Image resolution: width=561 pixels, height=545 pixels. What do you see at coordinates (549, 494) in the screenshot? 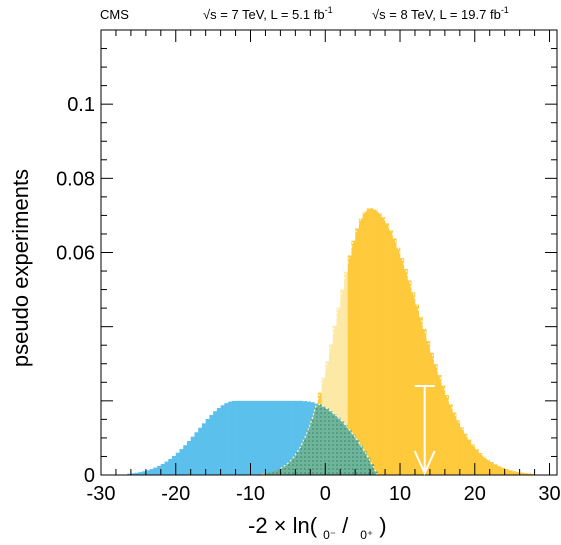
I see `x-tick-label: 30` at bounding box center [549, 494].